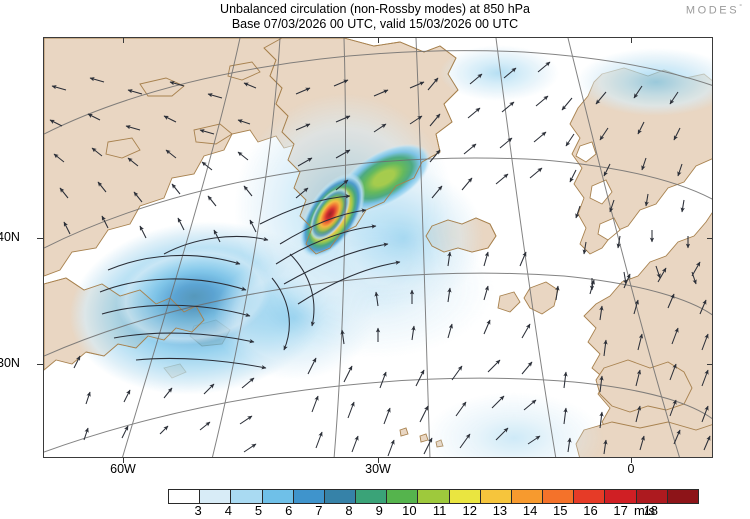 The height and width of the screenshot is (519, 750). What do you see at coordinates (40, 365) in the screenshot?
I see `y-tick-30n` at bounding box center [40, 365].